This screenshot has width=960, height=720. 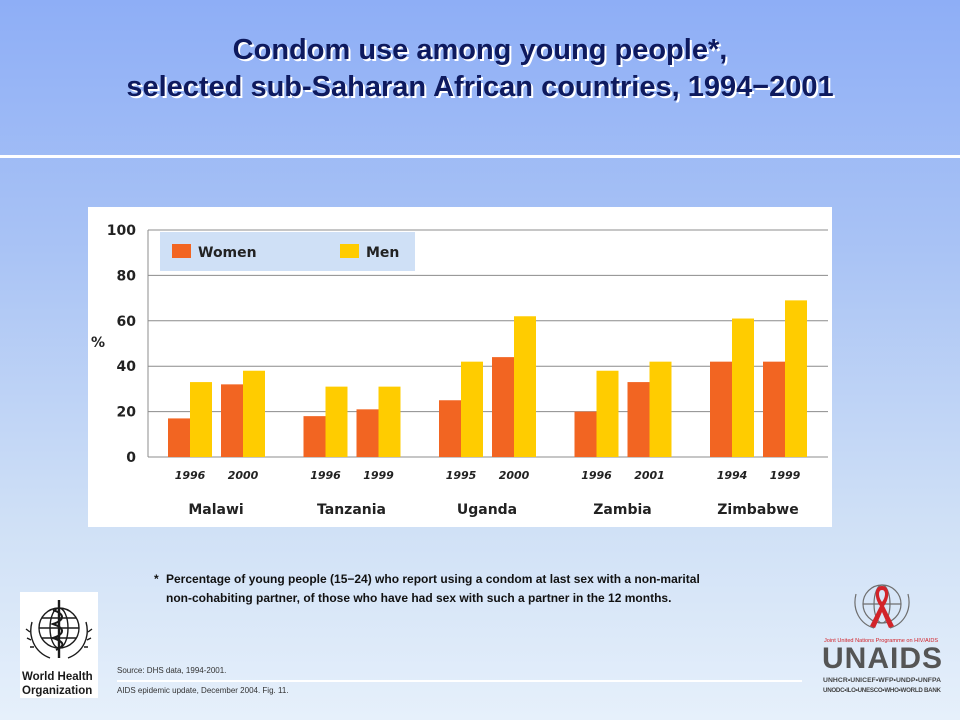 I want to click on y-tick-label: 0, so click(x=131, y=458).